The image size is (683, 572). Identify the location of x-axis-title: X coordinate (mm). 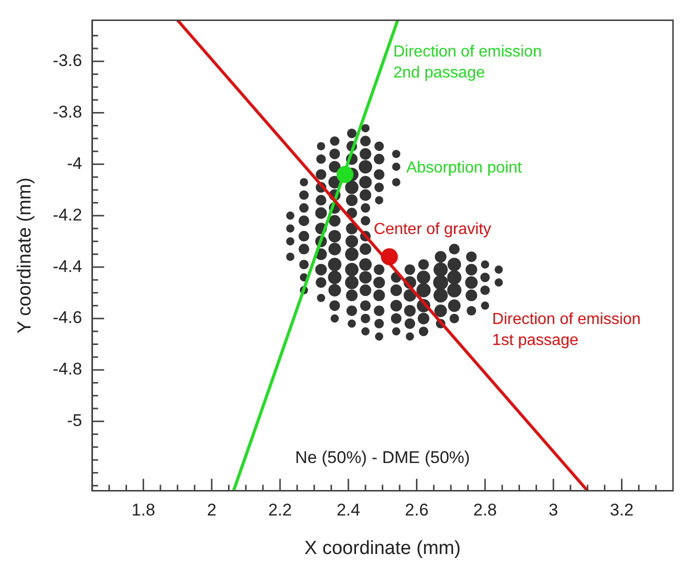
(382, 548).